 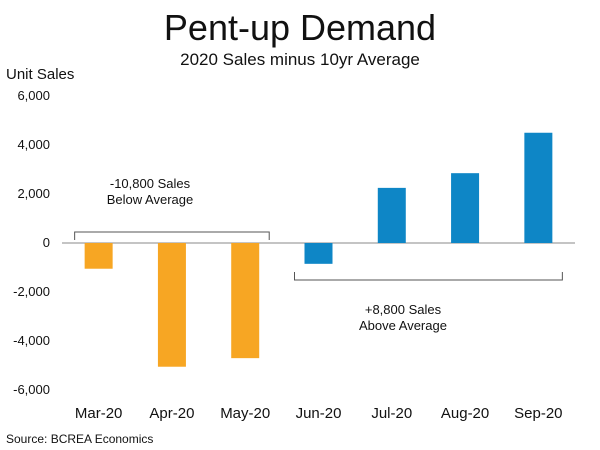 What do you see at coordinates (33, 193) in the screenshot?
I see `y-tick-label: 2,000` at bounding box center [33, 193].